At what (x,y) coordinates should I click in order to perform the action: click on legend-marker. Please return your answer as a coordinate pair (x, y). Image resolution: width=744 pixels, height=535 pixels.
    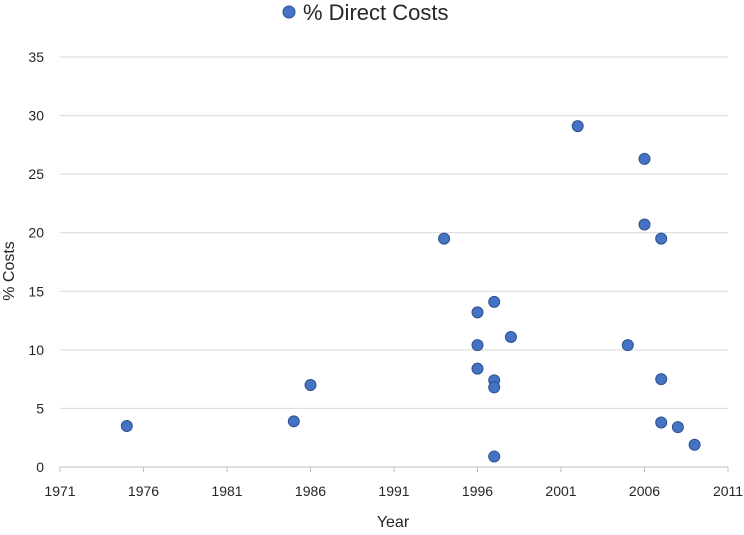
    Looking at the image, I should click on (289, 12).